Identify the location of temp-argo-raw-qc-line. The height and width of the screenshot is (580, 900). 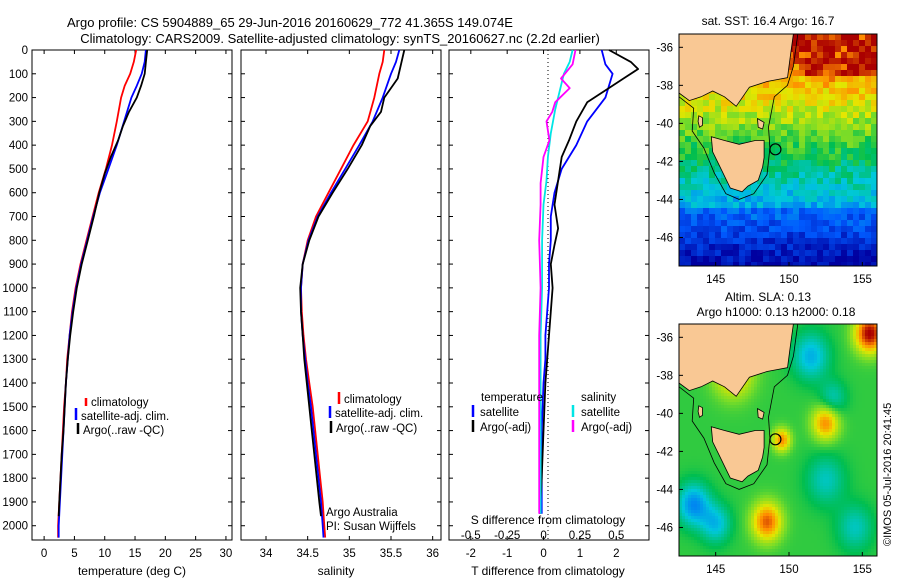
(103, 283).